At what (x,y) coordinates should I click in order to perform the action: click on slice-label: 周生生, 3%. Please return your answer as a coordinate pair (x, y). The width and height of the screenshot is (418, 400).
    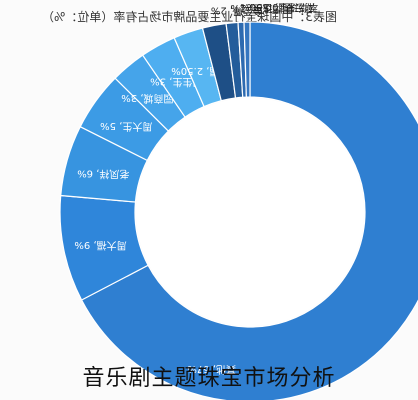
    Looking at the image, I should click on (176, 82).